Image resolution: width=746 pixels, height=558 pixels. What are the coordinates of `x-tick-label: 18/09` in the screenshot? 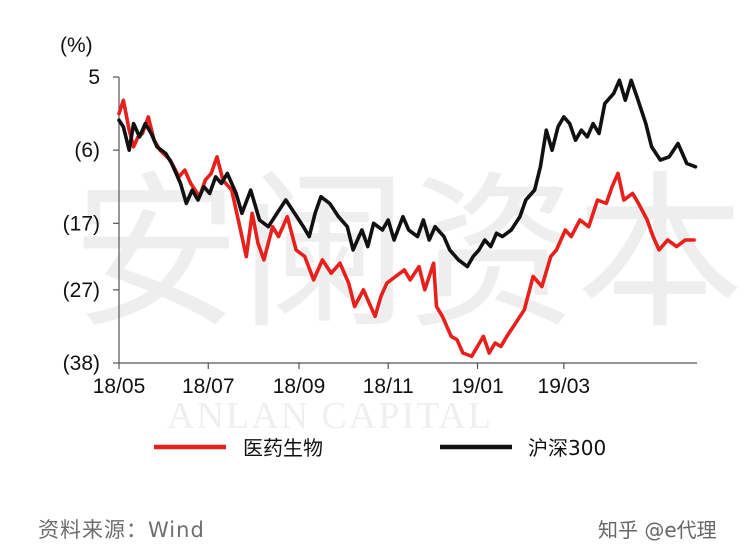 It's located at (299, 386).